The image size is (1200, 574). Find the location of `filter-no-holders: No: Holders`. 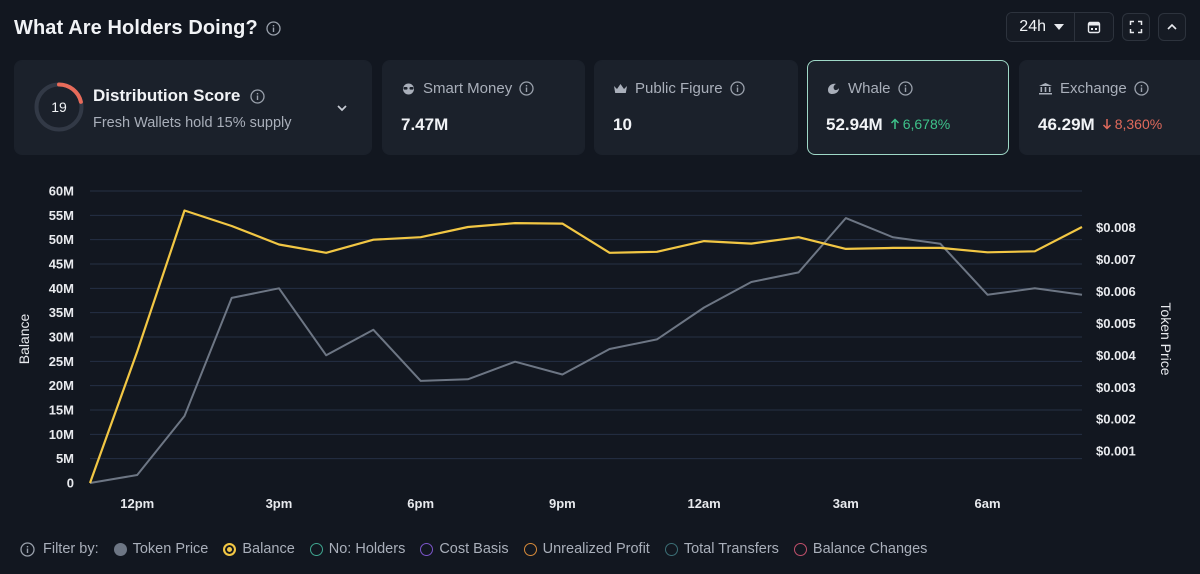

filter-no-holders: No: Holders is located at coordinates (357, 549).